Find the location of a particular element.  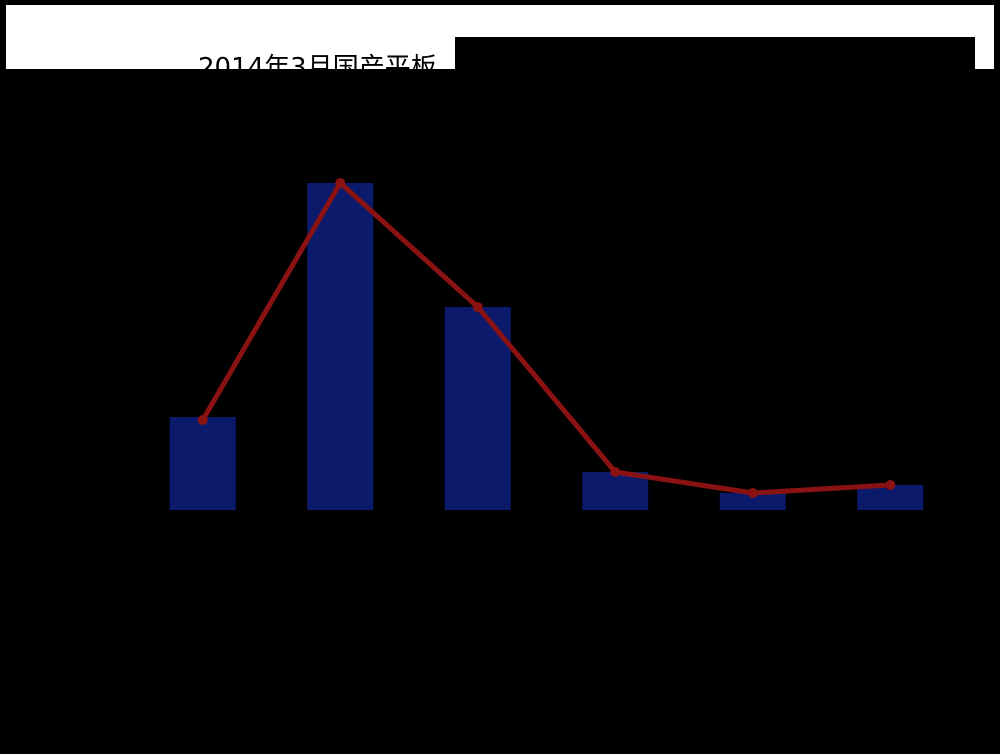

overlay is located at coordinates (715, 53).